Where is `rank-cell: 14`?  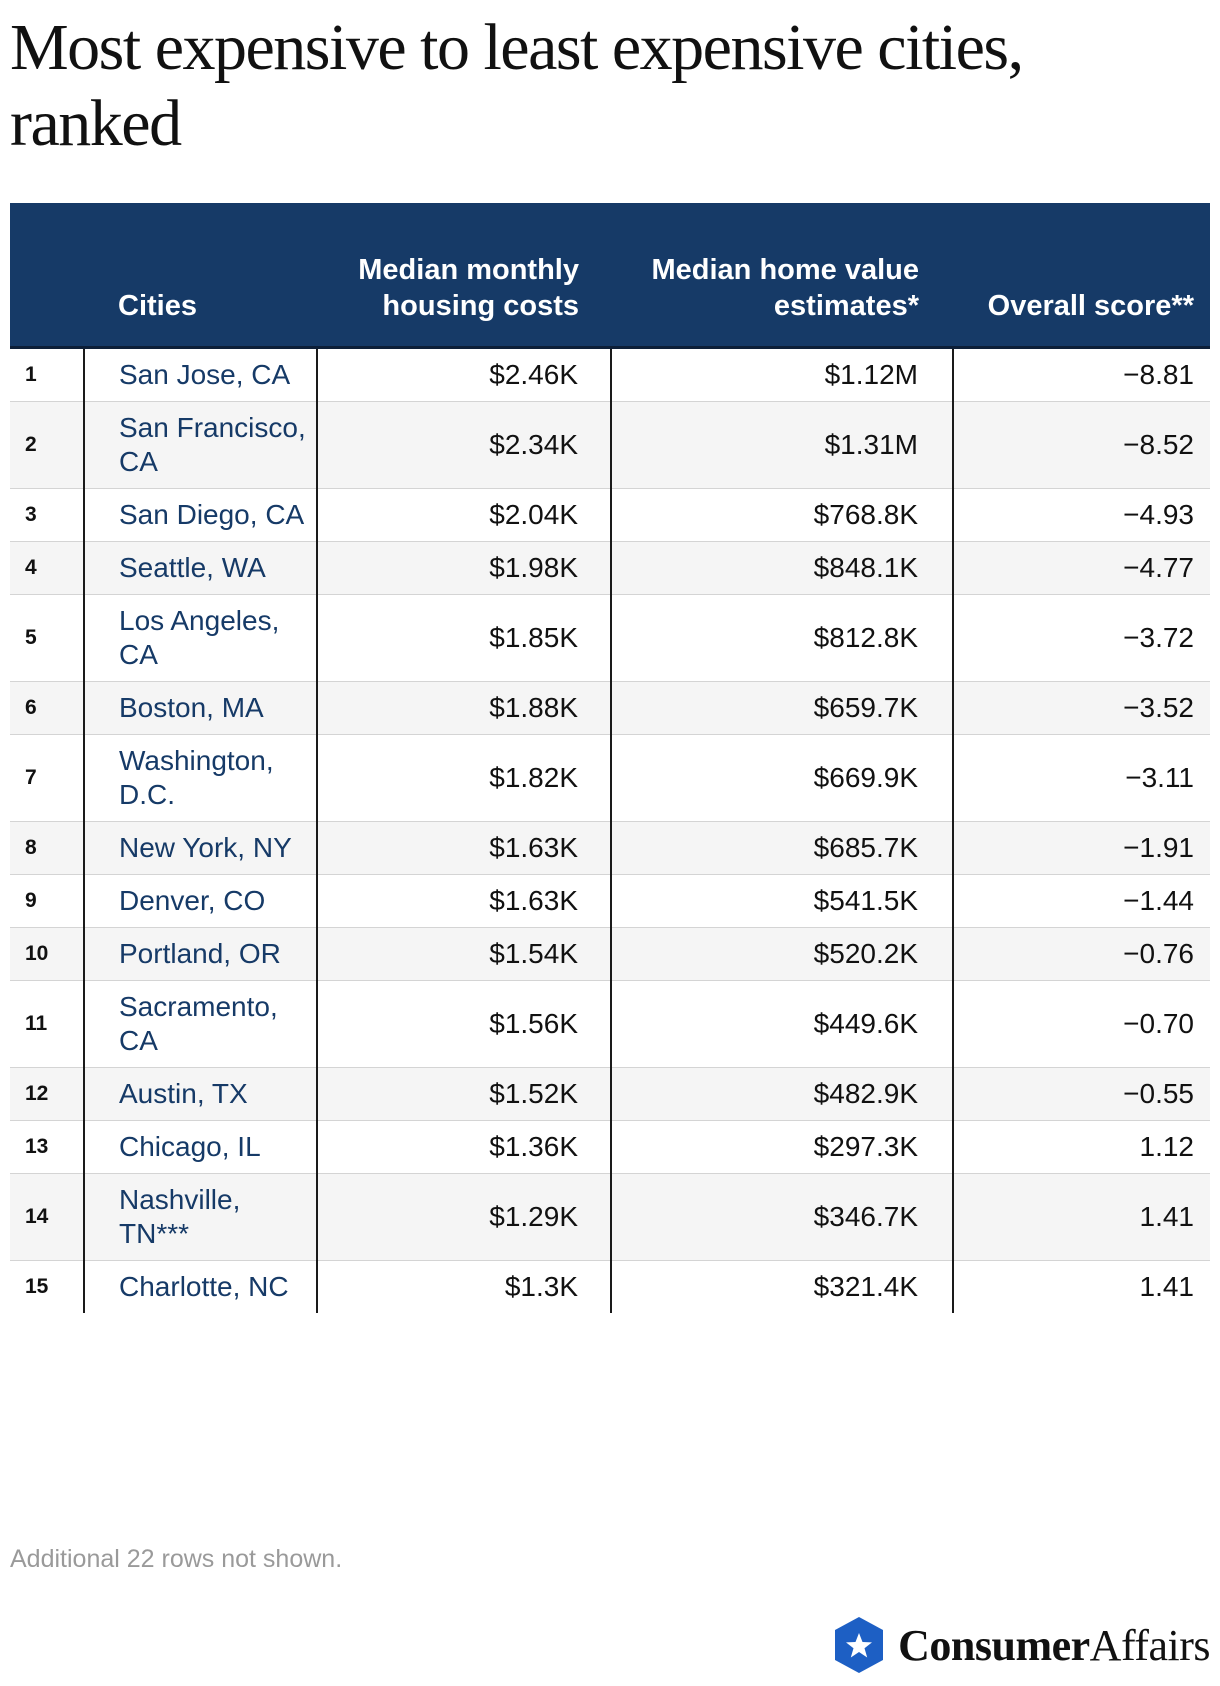 rank-cell: 14 is located at coordinates (47, 1216).